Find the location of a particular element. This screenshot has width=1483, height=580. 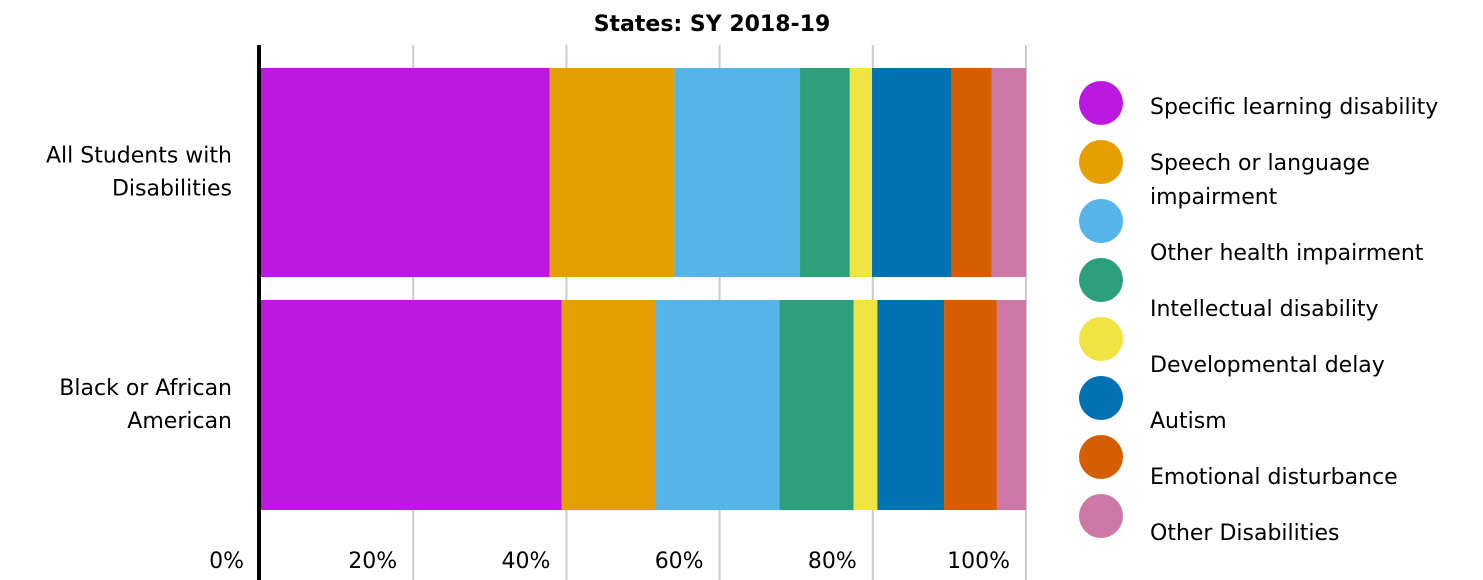

x-tick-label: 0% is located at coordinates (226, 561).